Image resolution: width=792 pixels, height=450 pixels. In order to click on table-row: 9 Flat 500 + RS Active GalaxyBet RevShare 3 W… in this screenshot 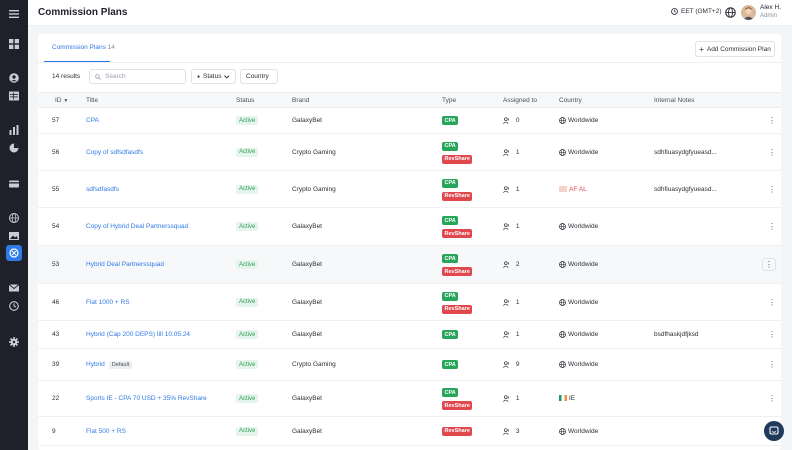, I will do `click(409, 431)`.